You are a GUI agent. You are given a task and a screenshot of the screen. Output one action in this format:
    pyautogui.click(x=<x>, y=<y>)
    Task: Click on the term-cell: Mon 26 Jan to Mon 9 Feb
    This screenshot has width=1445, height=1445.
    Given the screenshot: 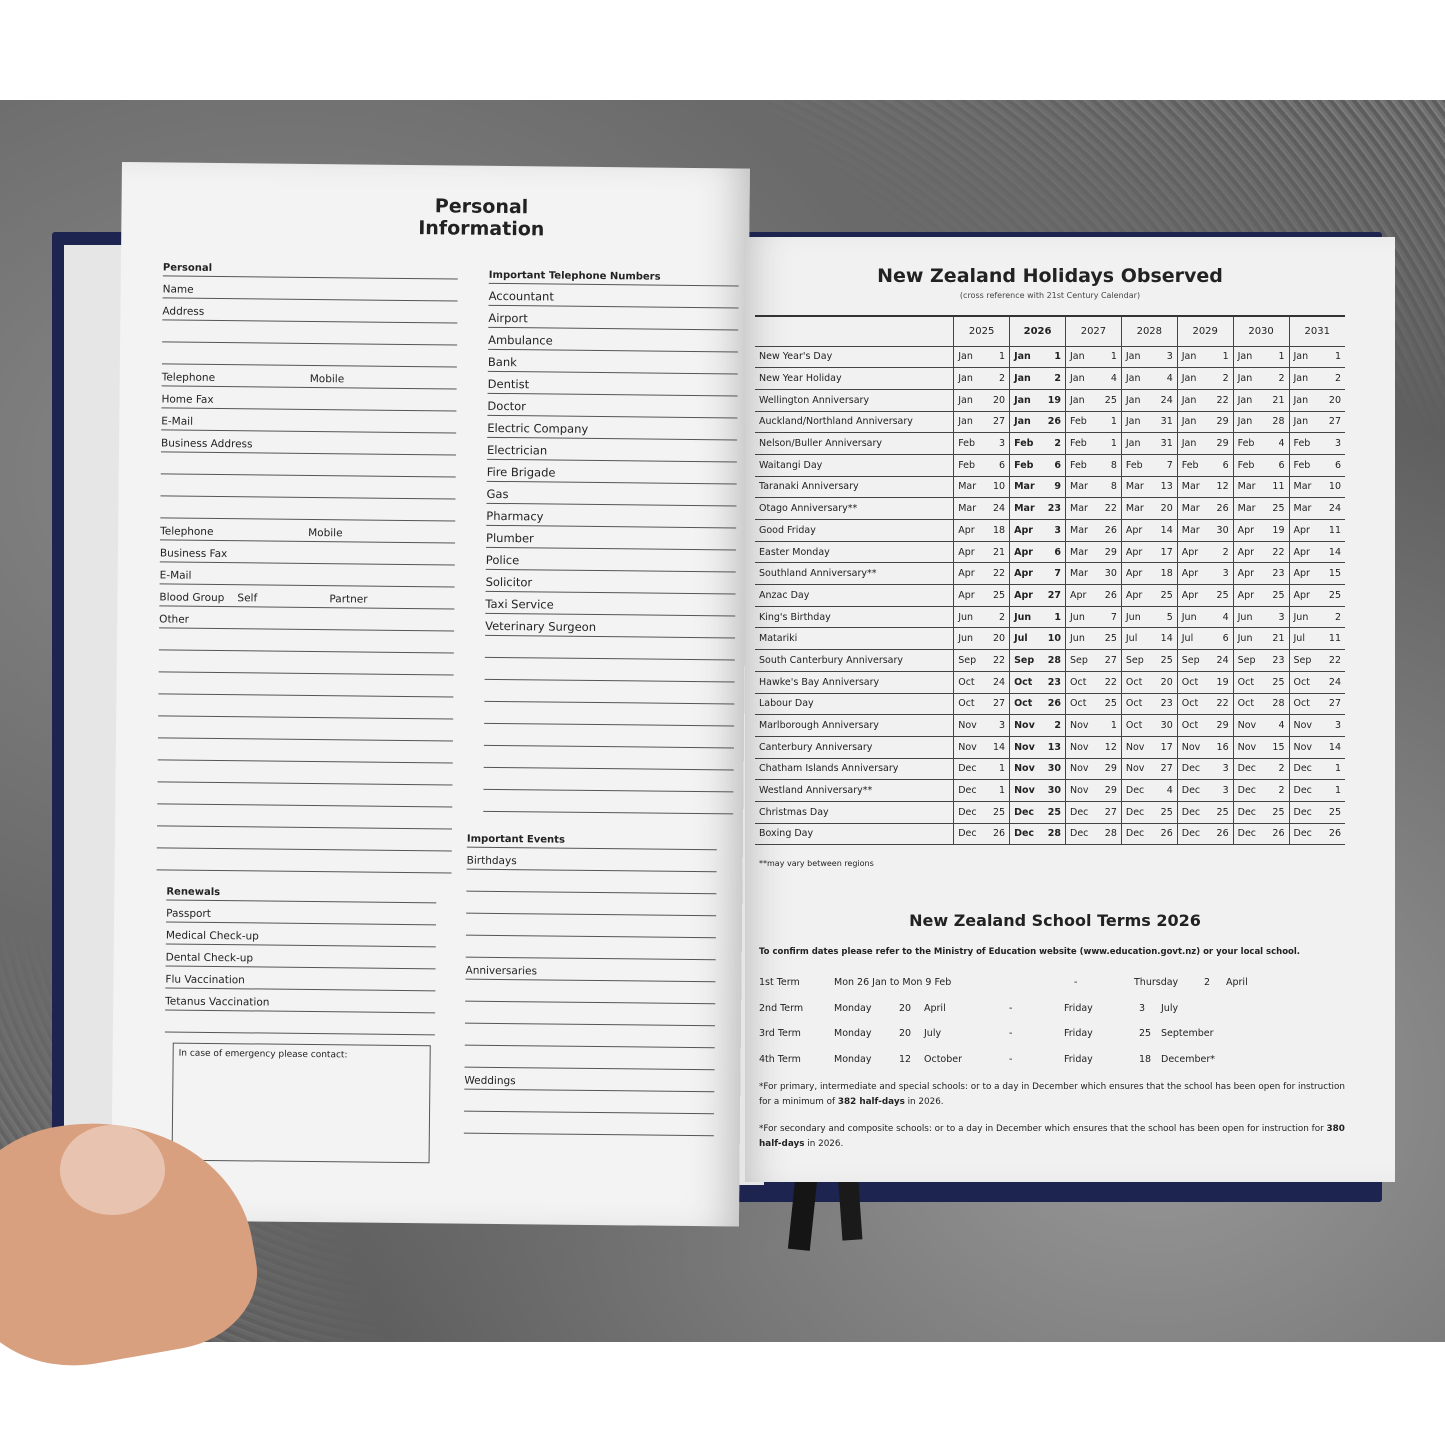 What is the action you would take?
    pyautogui.click(x=893, y=982)
    